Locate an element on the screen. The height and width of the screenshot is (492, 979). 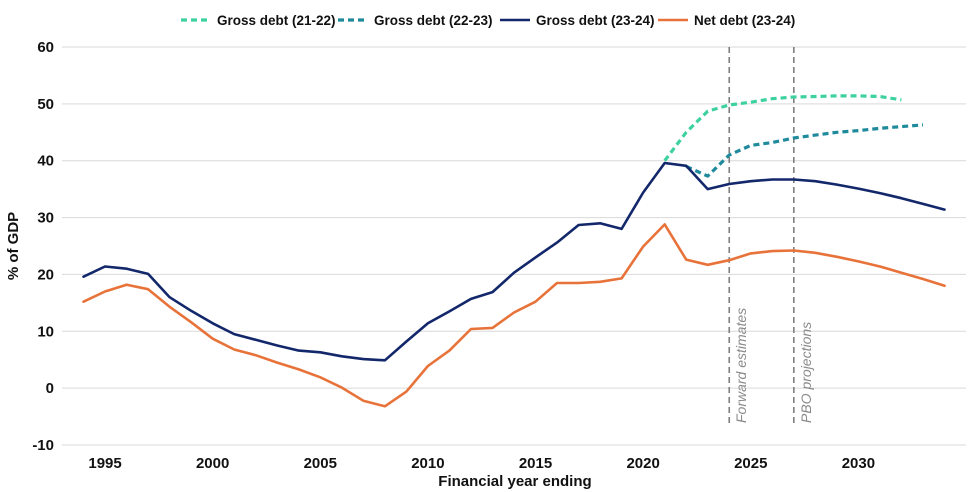
y-tick-label: 10 is located at coordinates (45, 331).